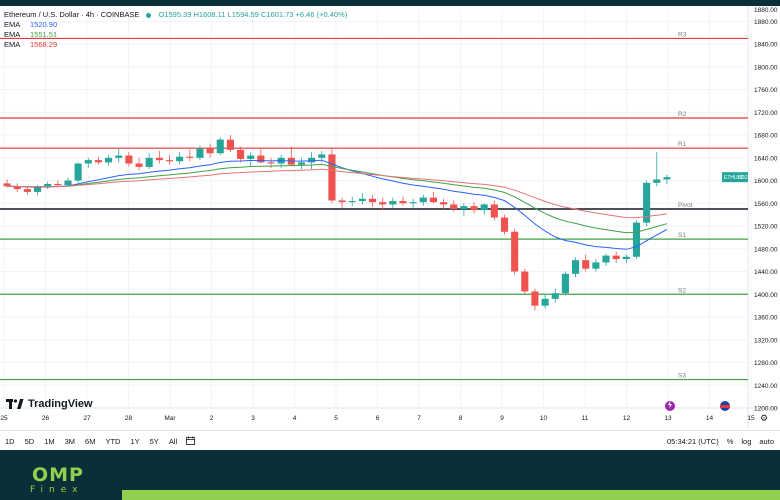 The image size is (780, 500). Describe the element at coordinates (682, 34) in the screenshot. I see `level-r3-label: R3` at that location.